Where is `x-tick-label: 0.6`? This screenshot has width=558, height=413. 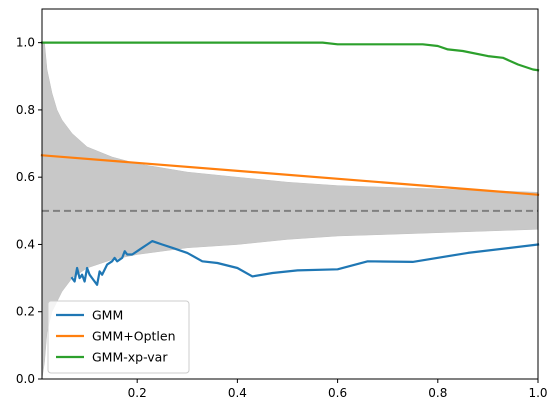 x-tick-label: 0.6 is located at coordinates (337, 393).